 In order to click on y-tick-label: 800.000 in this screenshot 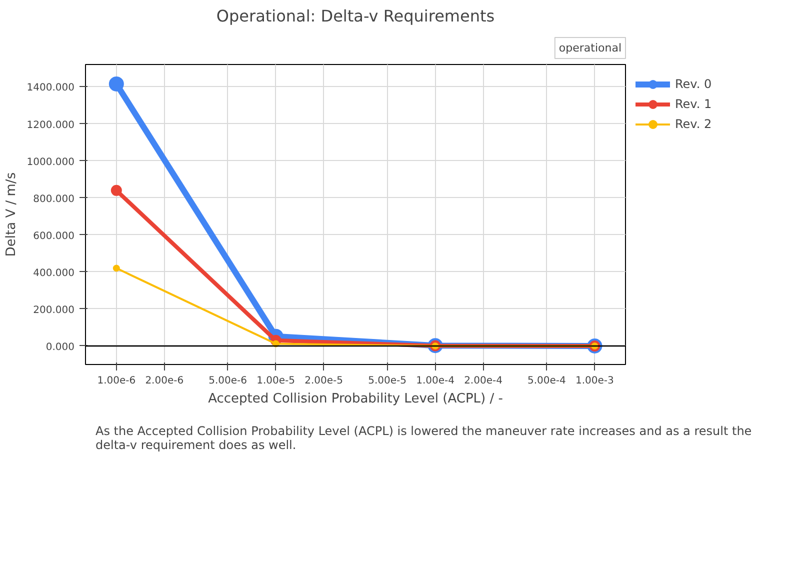, I will do `click(54, 199)`.